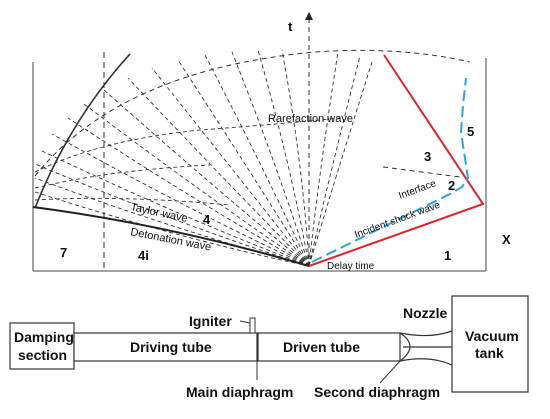 The height and width of the screenshot is (419, 550). What do you see at coordinates (171, 236) in the screenshot?
I see `detonation-wave-line` at bounding box center [171, 236].